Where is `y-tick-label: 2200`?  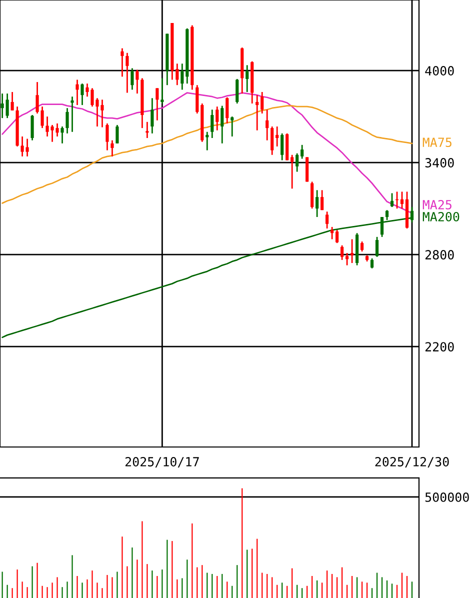 y-tick-label: 2200 is located at coordinates (439, 347).